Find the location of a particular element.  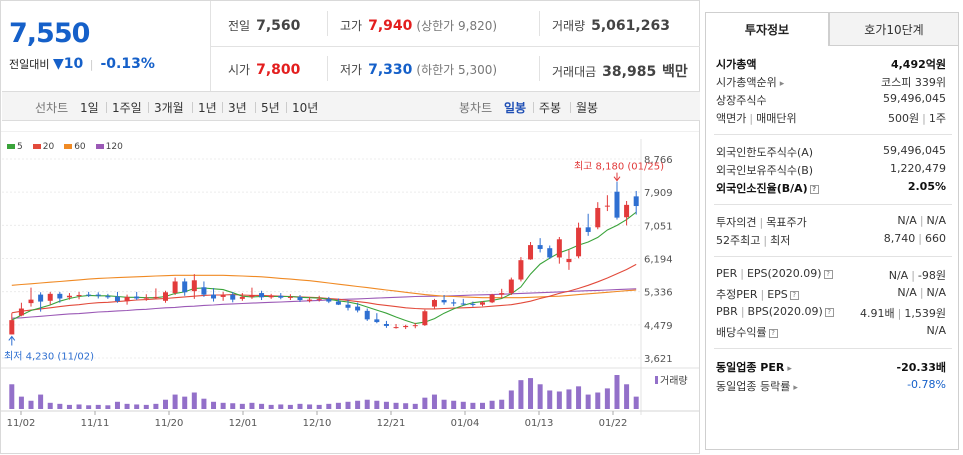

info-value: 2.05% is located at coordinates (926, 186).